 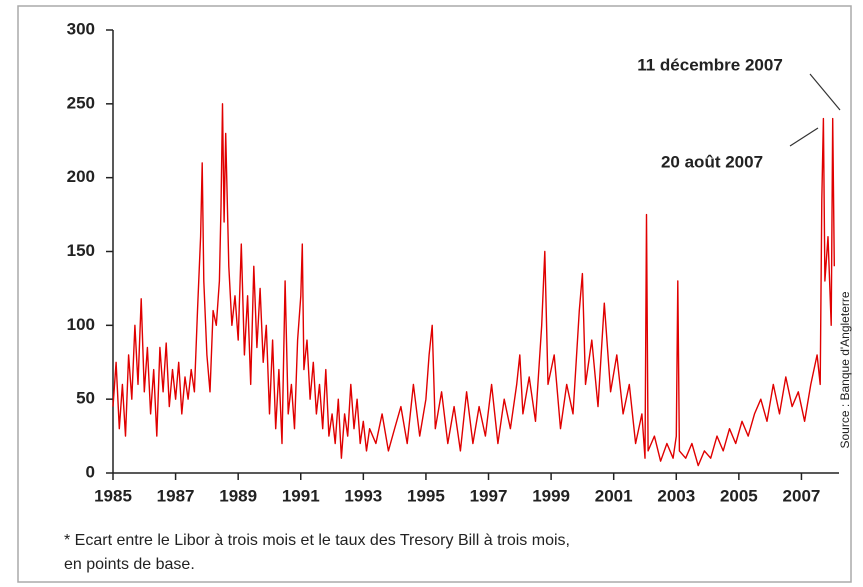 I want to click on y-tick-label: 100, so click(x=81, y=324).